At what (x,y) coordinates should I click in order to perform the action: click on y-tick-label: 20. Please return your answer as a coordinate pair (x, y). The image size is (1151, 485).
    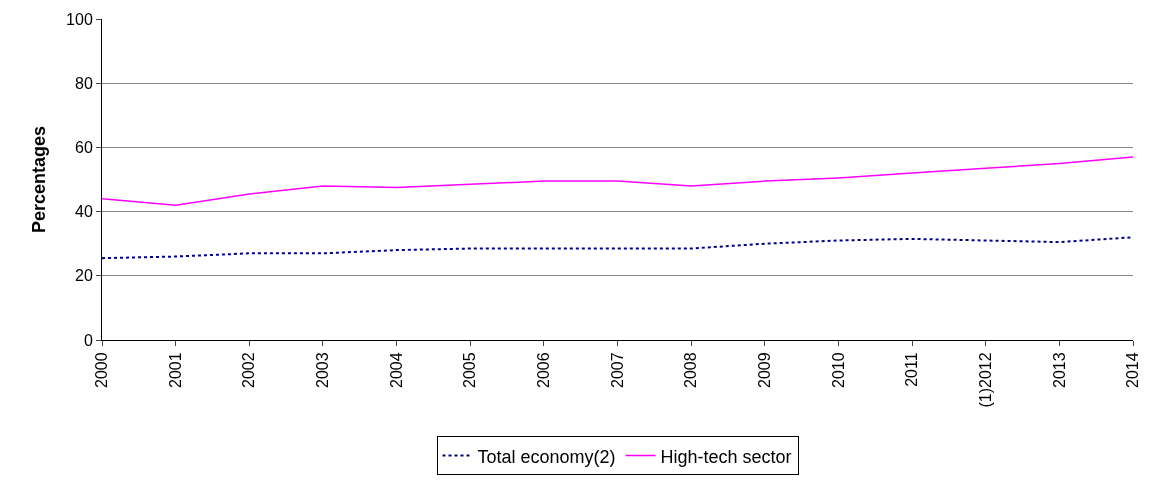
    Looking at the image, I should click on (84, 276).